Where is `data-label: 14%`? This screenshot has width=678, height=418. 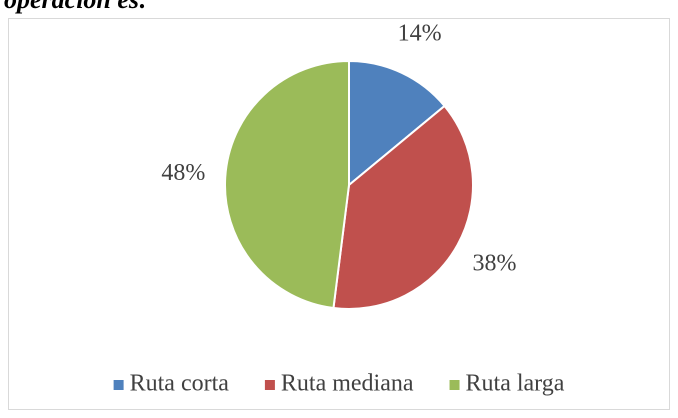 data-label: 14% is located at coordinates (420, 33).